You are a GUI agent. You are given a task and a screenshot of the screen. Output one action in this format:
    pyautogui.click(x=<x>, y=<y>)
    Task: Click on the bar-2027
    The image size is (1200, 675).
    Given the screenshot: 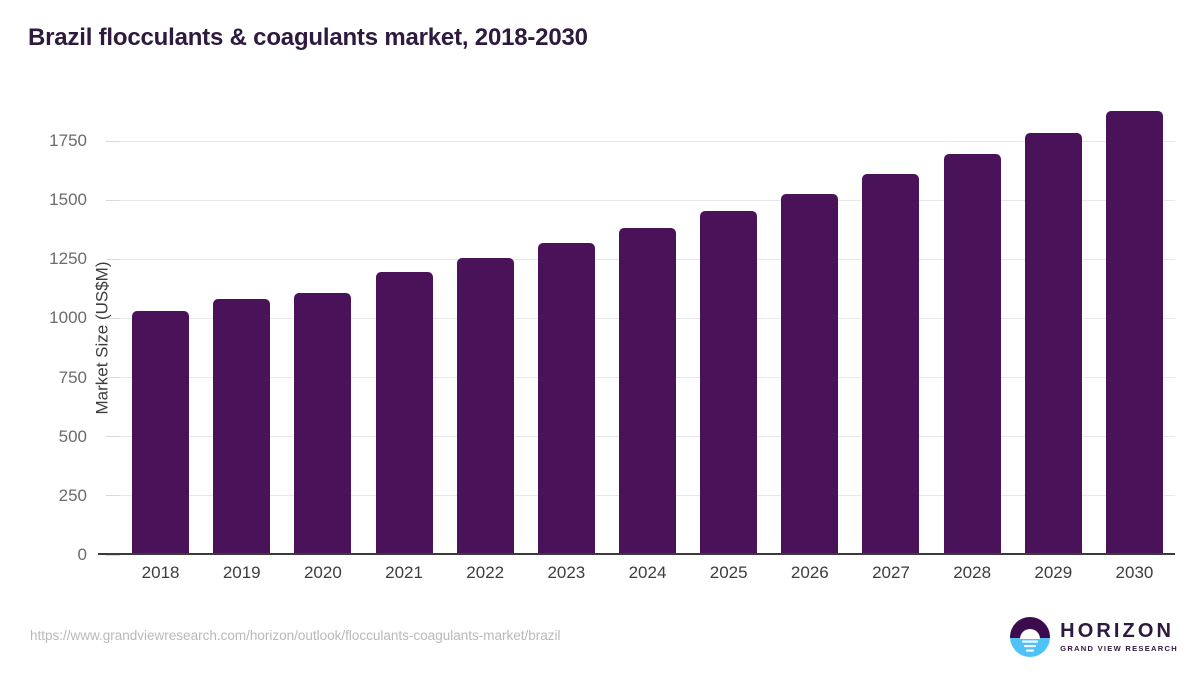 What is the action you would take?
    pyautogui.click(x=891, y=364)
    